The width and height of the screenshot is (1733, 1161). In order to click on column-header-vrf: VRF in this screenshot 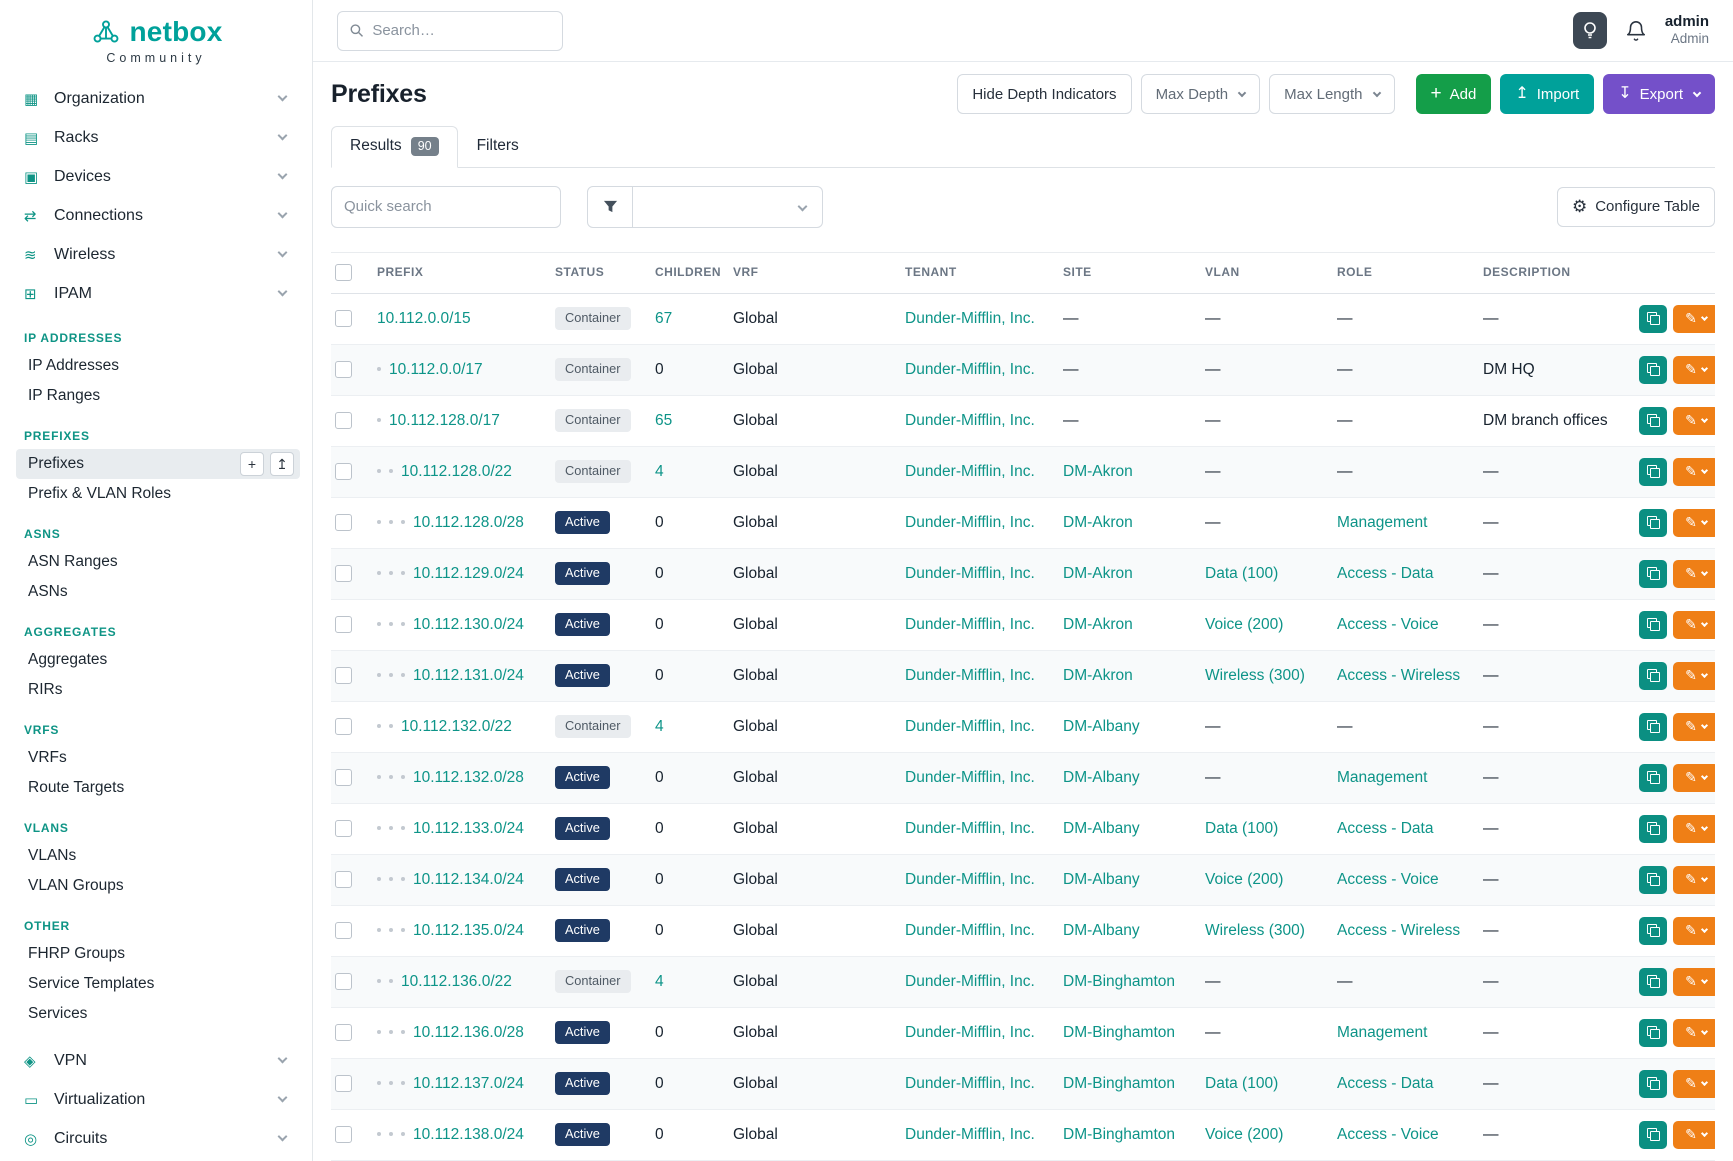, I will do `click(809, 272)`.